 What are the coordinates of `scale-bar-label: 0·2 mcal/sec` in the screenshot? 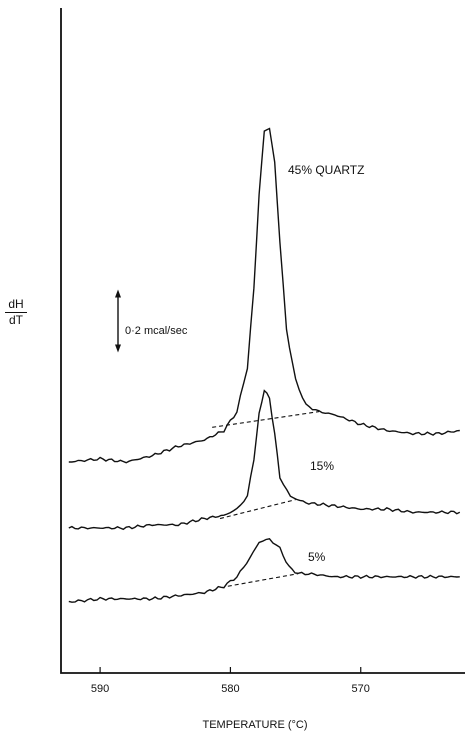 It's located at (156, 331).